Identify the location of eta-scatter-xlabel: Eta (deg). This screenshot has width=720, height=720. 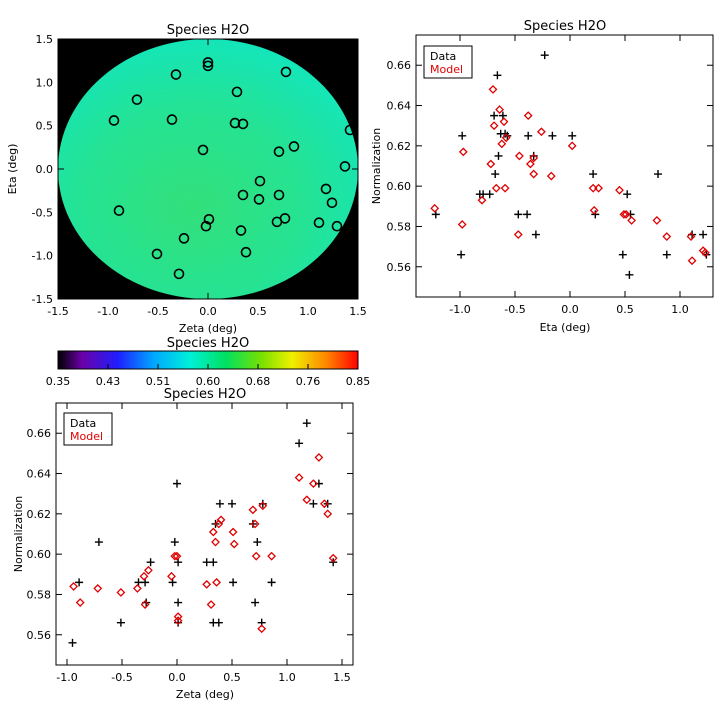
(565, 327).